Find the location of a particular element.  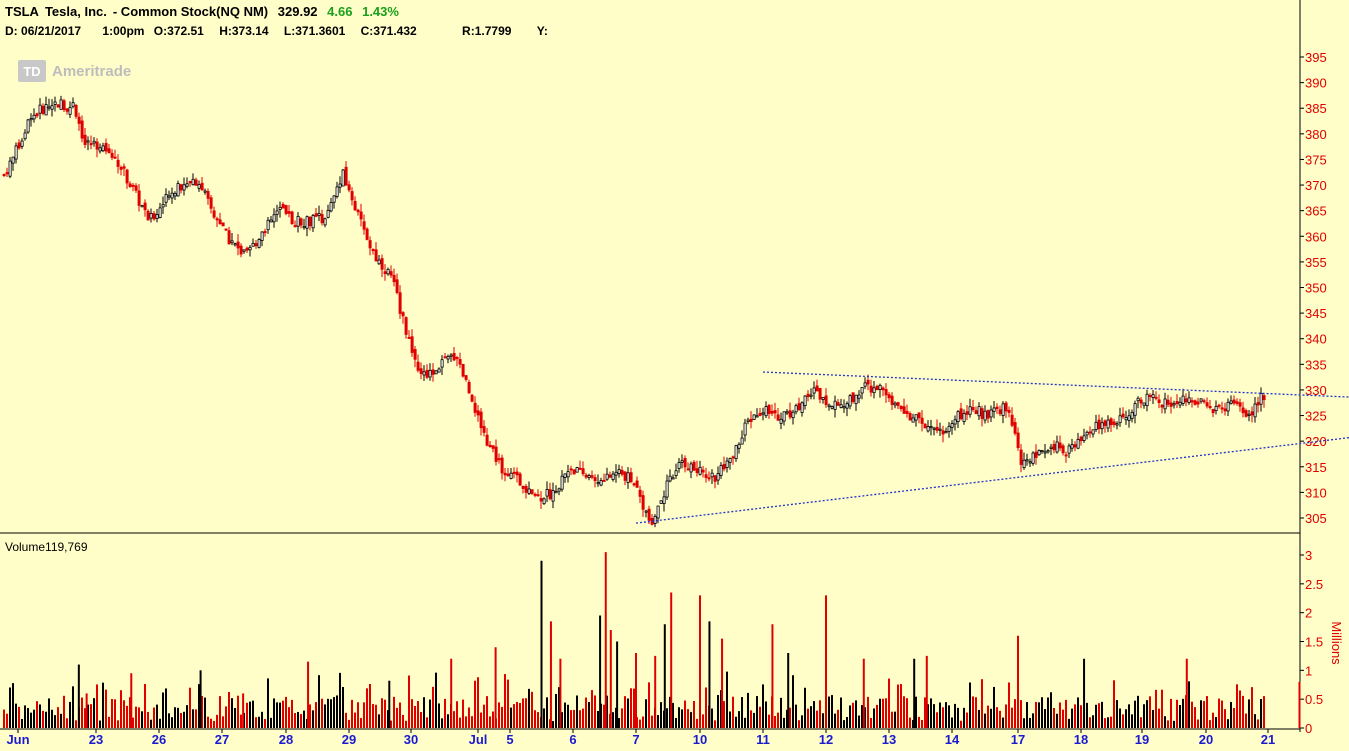

date-tick-label: 13 is located at coordinates (889, 739).